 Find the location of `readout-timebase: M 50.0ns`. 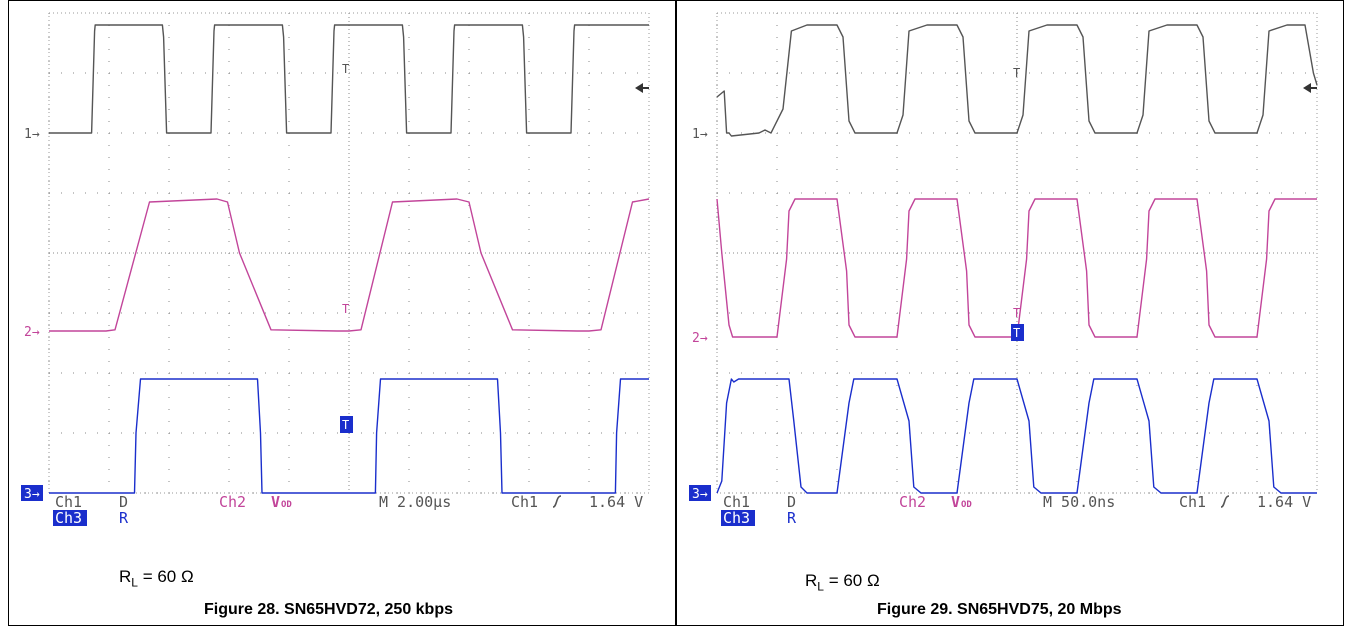

readout-timebase: M 50.0ns is located at coordinates (1079, 502).